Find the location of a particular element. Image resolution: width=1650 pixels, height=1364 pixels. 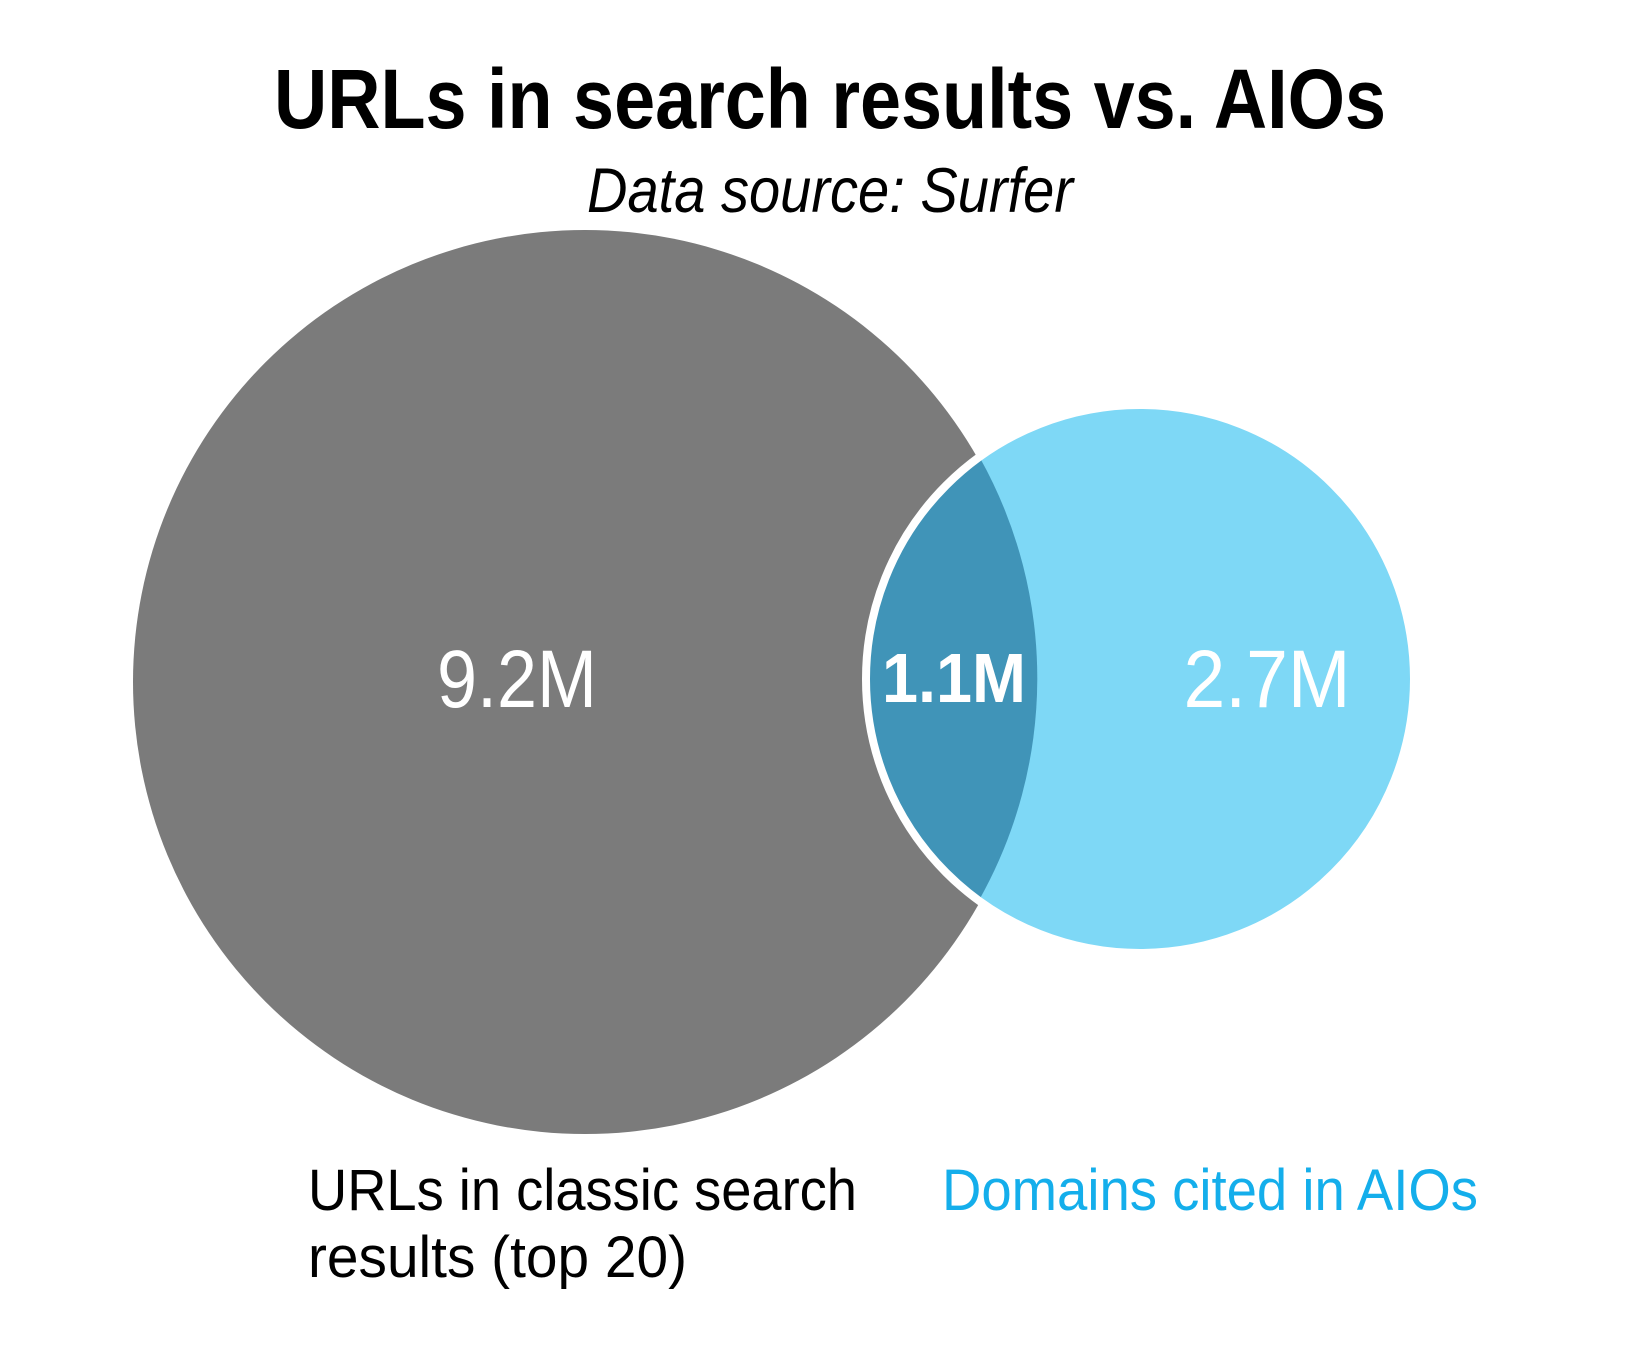

overlap-value: 1.1M is located at coordinates (954, 678).